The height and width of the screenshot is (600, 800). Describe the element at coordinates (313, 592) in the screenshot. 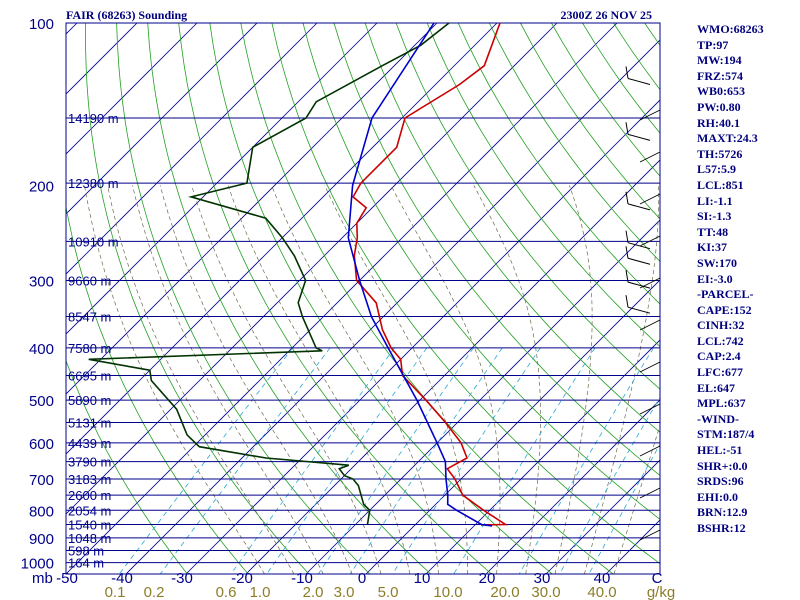

I see `mixing-ratio-label: 2.0` at that location.